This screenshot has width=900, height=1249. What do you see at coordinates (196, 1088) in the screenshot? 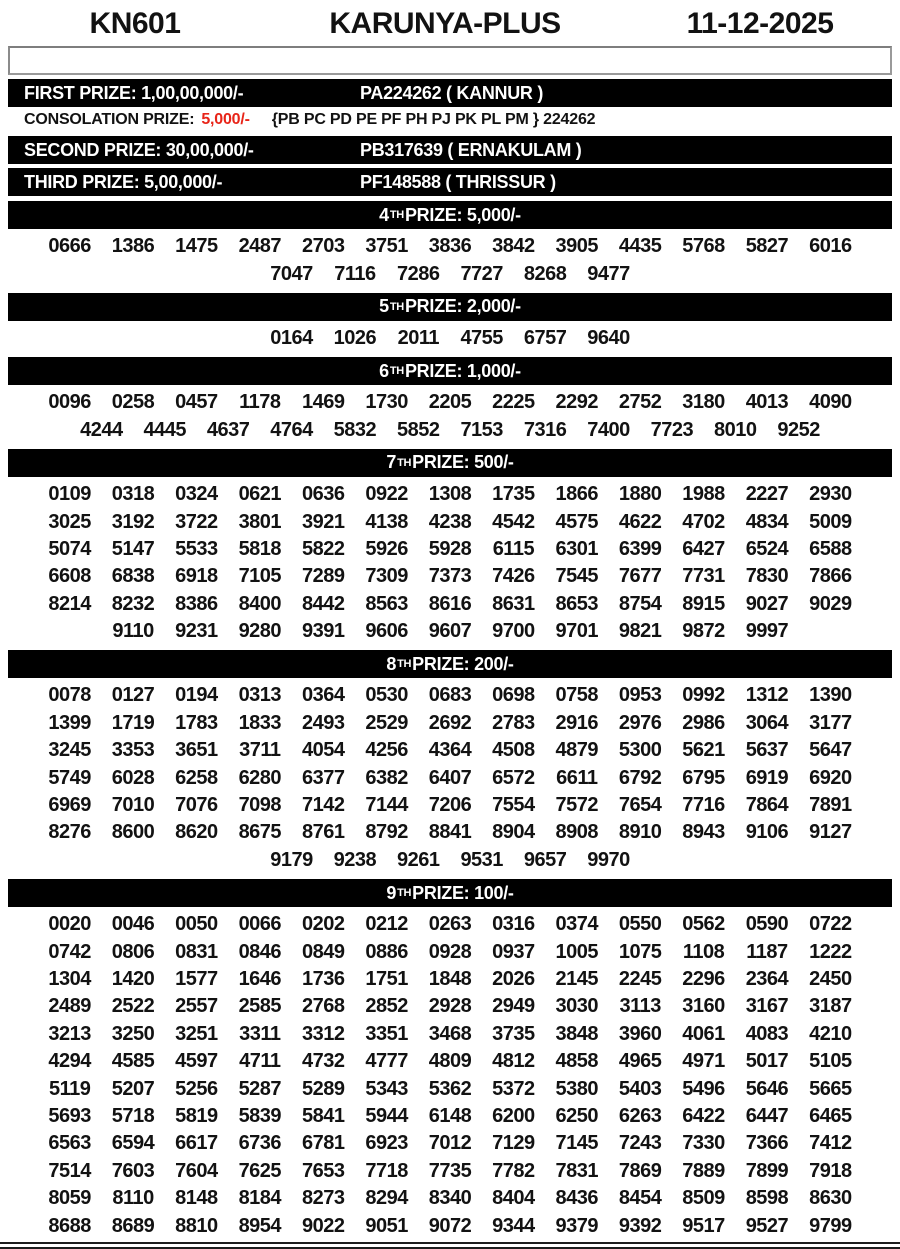
I see `prize-number: 5256` at bounding box center [196, 1088].